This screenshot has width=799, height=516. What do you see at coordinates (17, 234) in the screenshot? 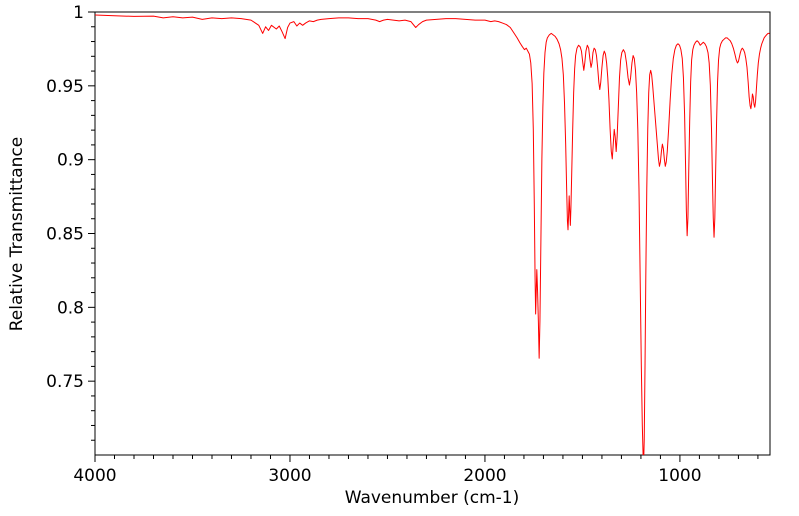
I see `y-axis-label: Relative Transmittance` at bounding box center [17, 234].